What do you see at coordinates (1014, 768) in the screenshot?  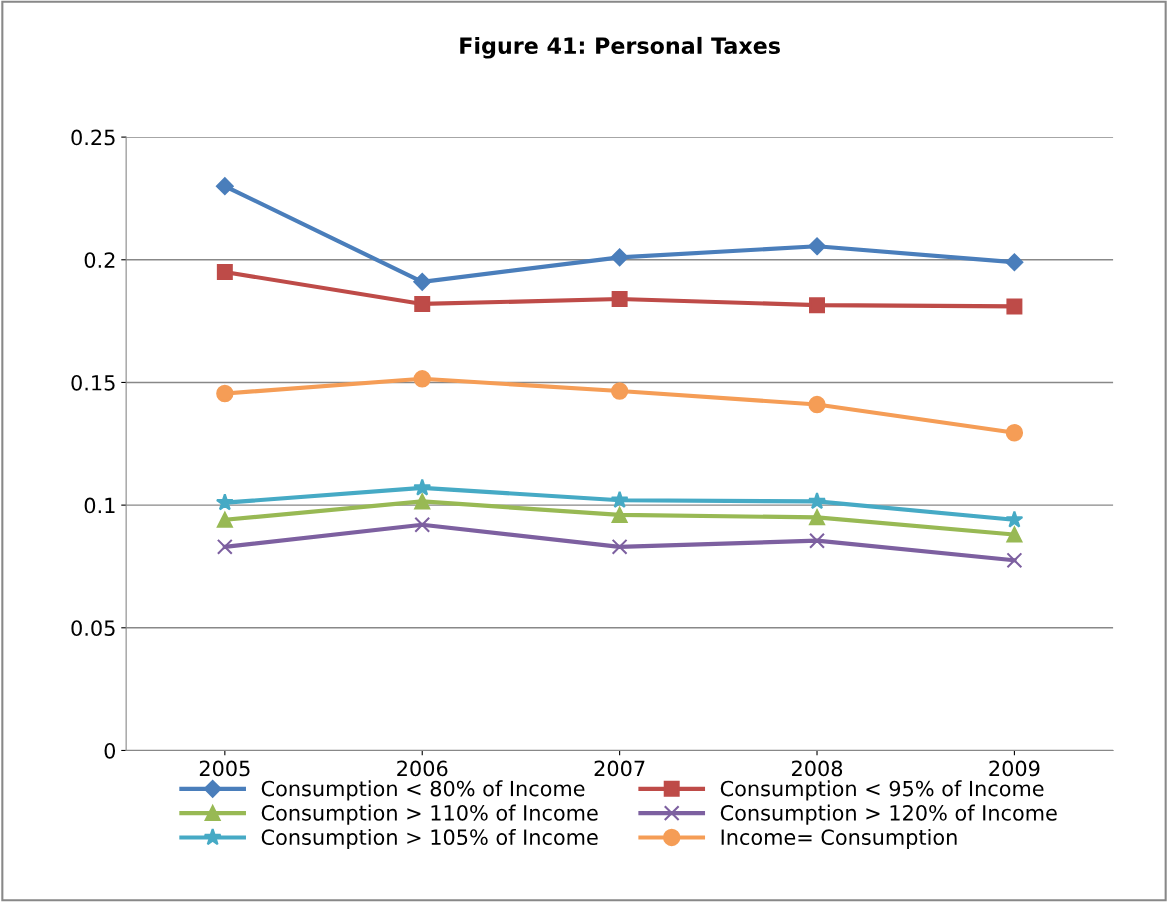 I see `x-tick-label: 2009` at bounding box center [1014, 768].